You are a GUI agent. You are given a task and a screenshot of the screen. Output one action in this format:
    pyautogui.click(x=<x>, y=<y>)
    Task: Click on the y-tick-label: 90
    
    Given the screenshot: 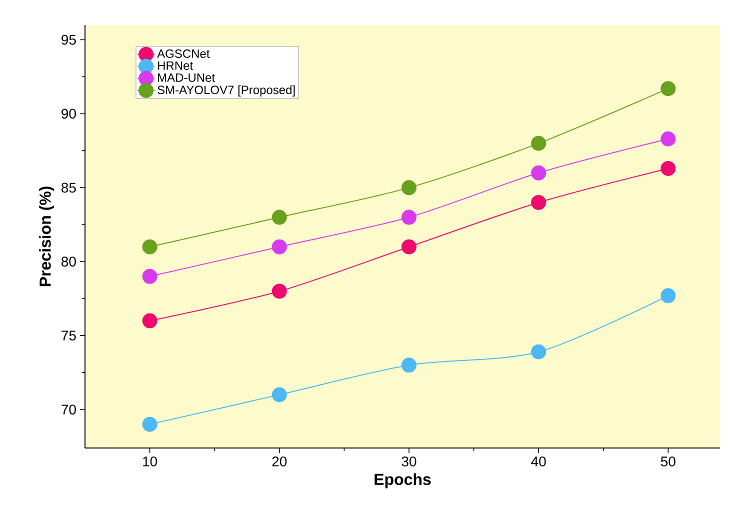 What is the action you would take?
    pyautogui.click(x=69, y=113)
    